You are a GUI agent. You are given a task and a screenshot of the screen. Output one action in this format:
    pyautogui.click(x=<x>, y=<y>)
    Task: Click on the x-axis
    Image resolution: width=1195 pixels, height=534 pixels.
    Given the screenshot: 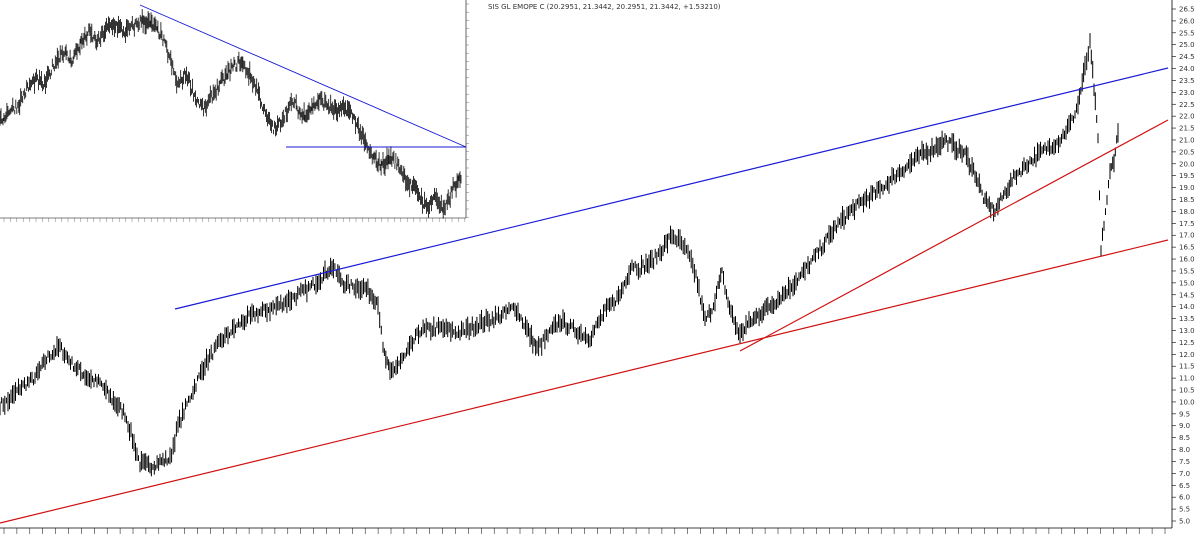 What is the action you would take?
    pyautogui.click(x=586, y=530)
    